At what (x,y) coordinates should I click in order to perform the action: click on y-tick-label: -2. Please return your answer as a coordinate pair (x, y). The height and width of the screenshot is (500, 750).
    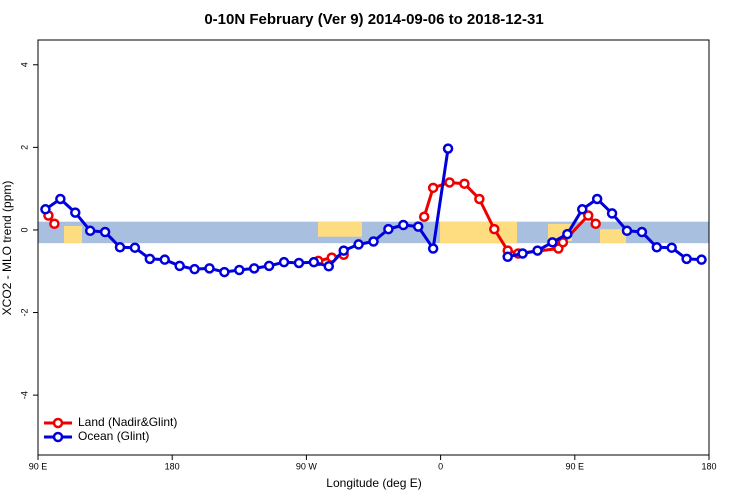
    Looking at the image, I should click on (24, 313).